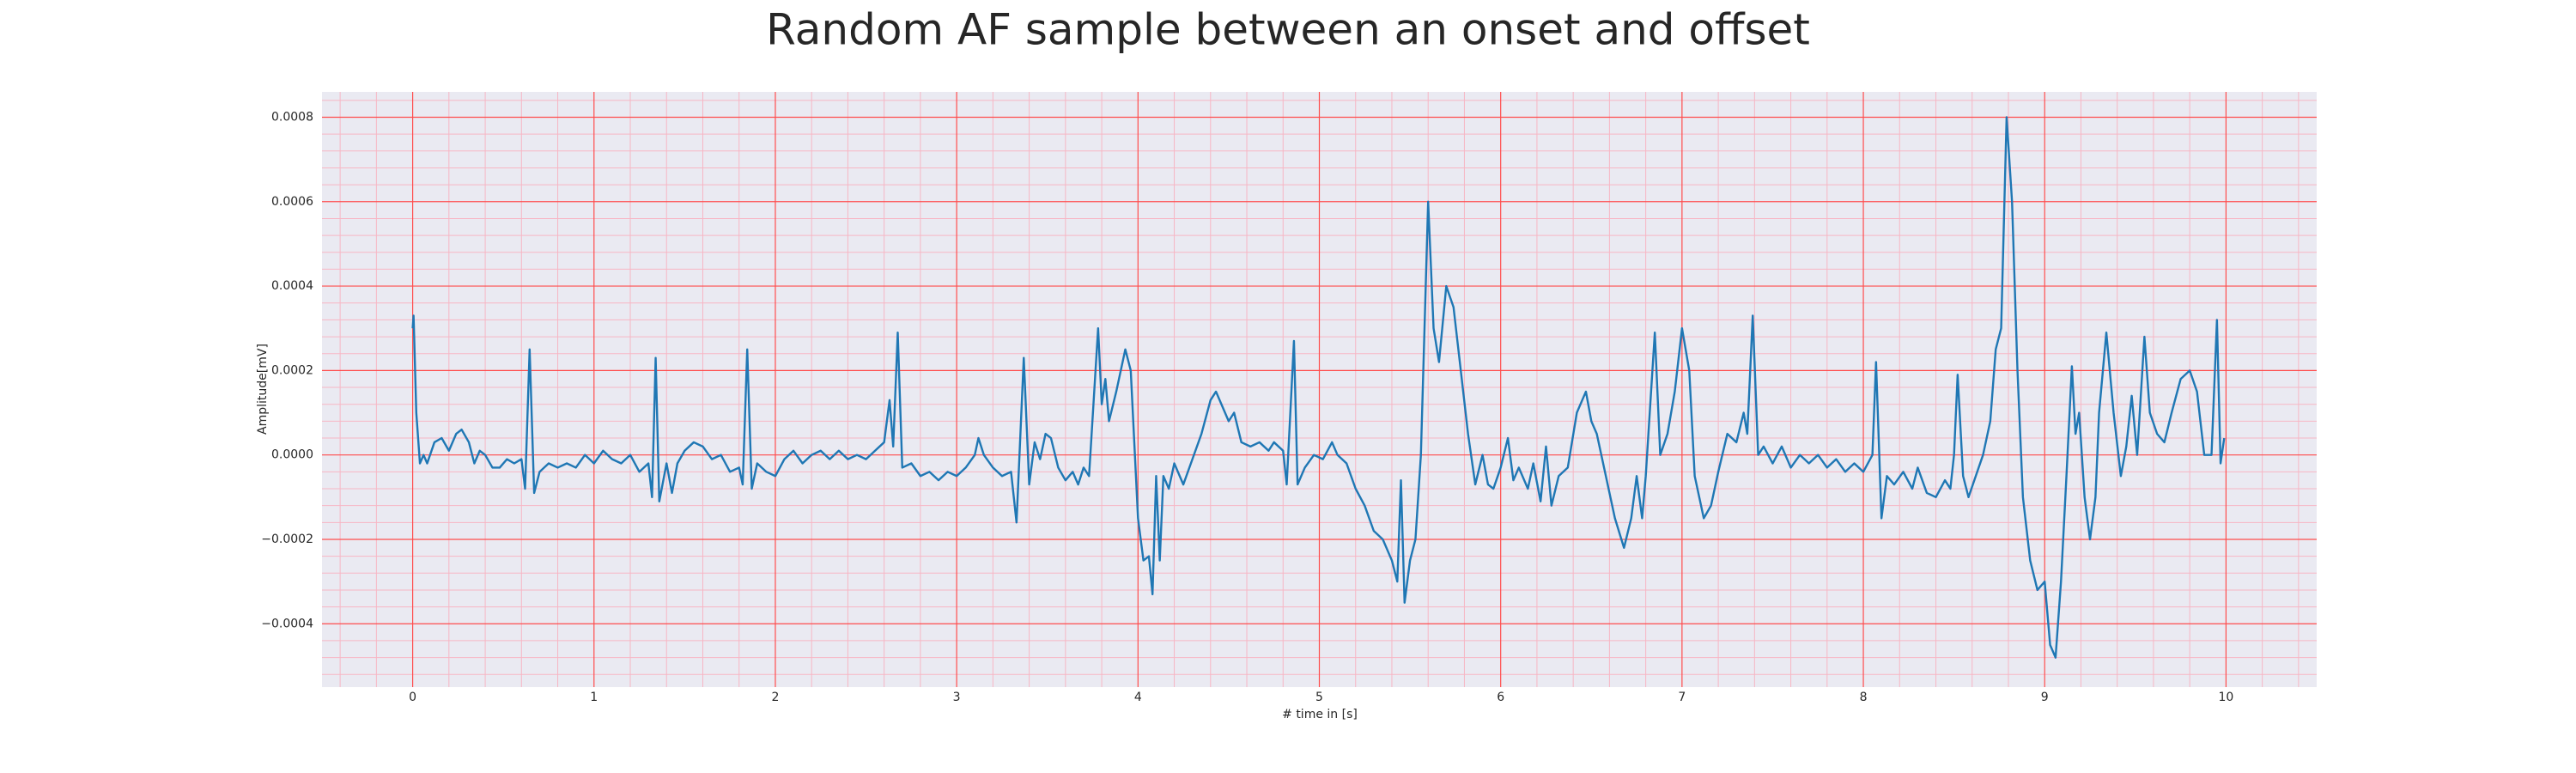 This screenshot has height=773, width=2576. Describe the element at coordinates (412, 697) in the screenshot. I see `x-tick-label: 0` at that location.